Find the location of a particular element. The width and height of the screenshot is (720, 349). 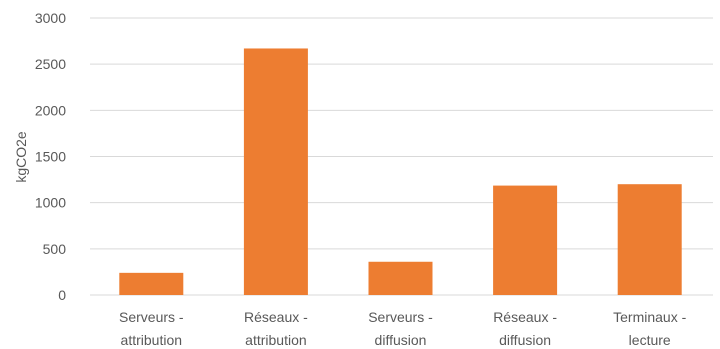

x-tick-label: Serveurs -diffusion is located at coordinates (400, 328).